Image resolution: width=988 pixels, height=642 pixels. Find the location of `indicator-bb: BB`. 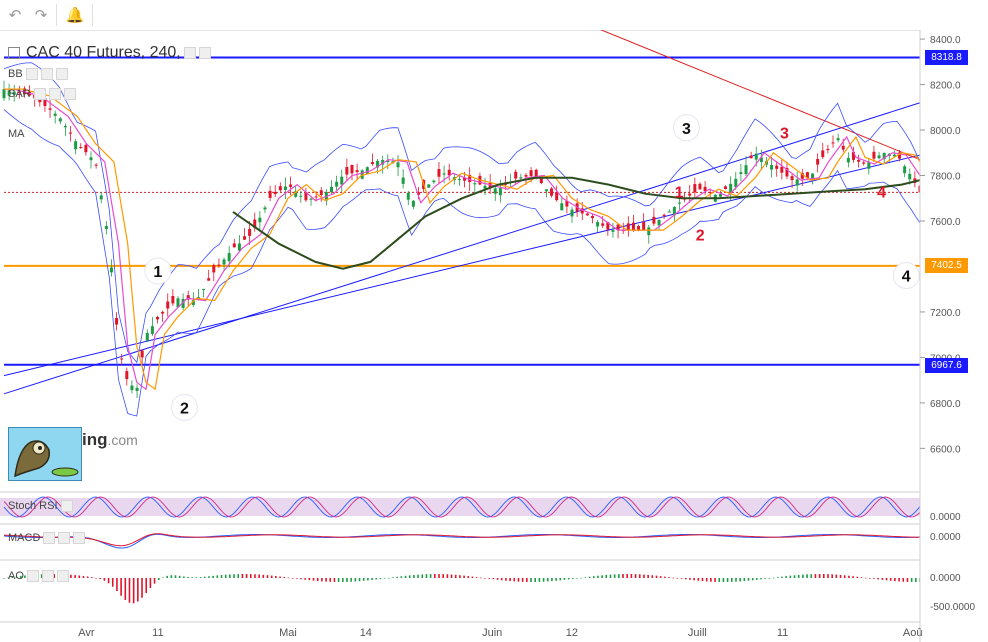

indicator-bb: BB is located at coordinates (38, 74).